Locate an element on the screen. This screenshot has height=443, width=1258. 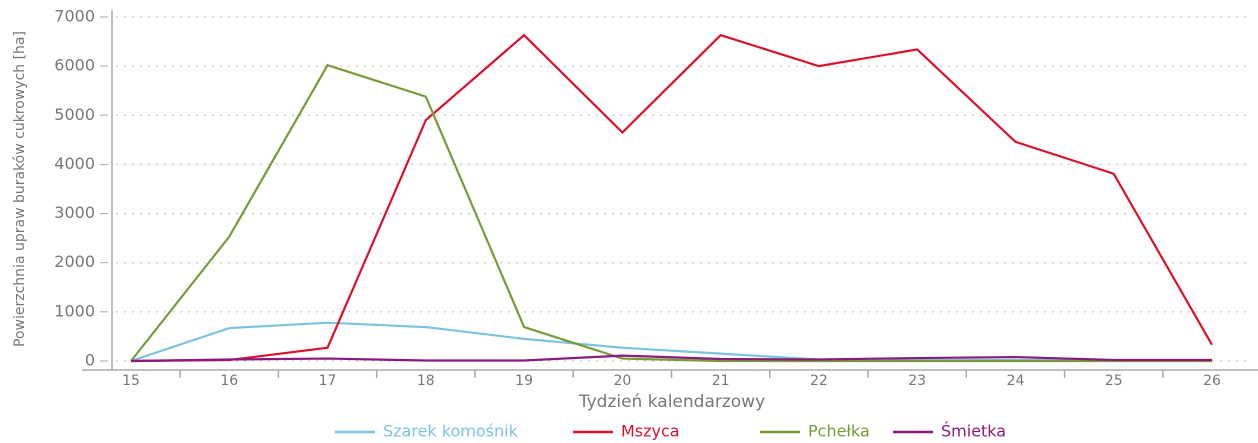
x-tick-label: 19 is located at coordinates (524, 381).